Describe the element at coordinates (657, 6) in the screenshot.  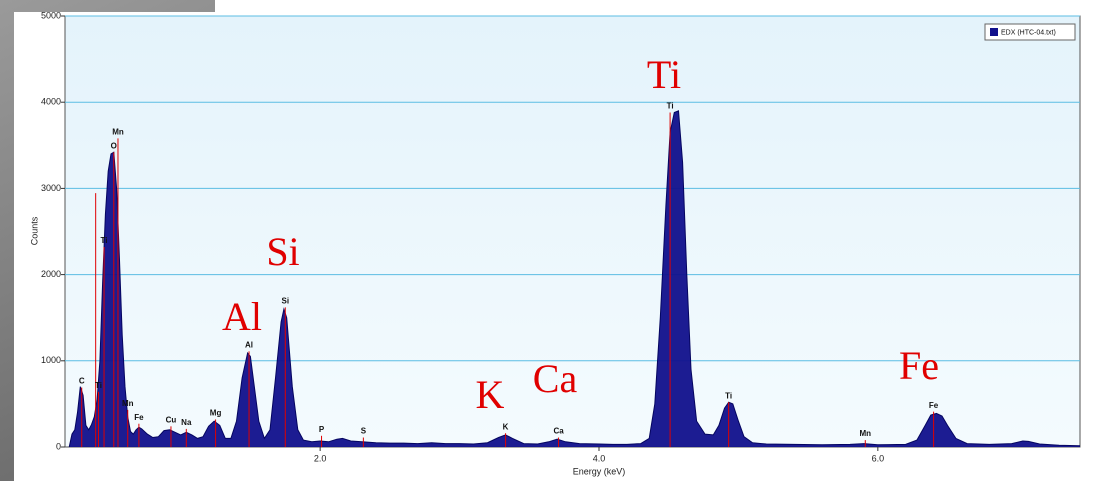
I see `panel-top` at that location.